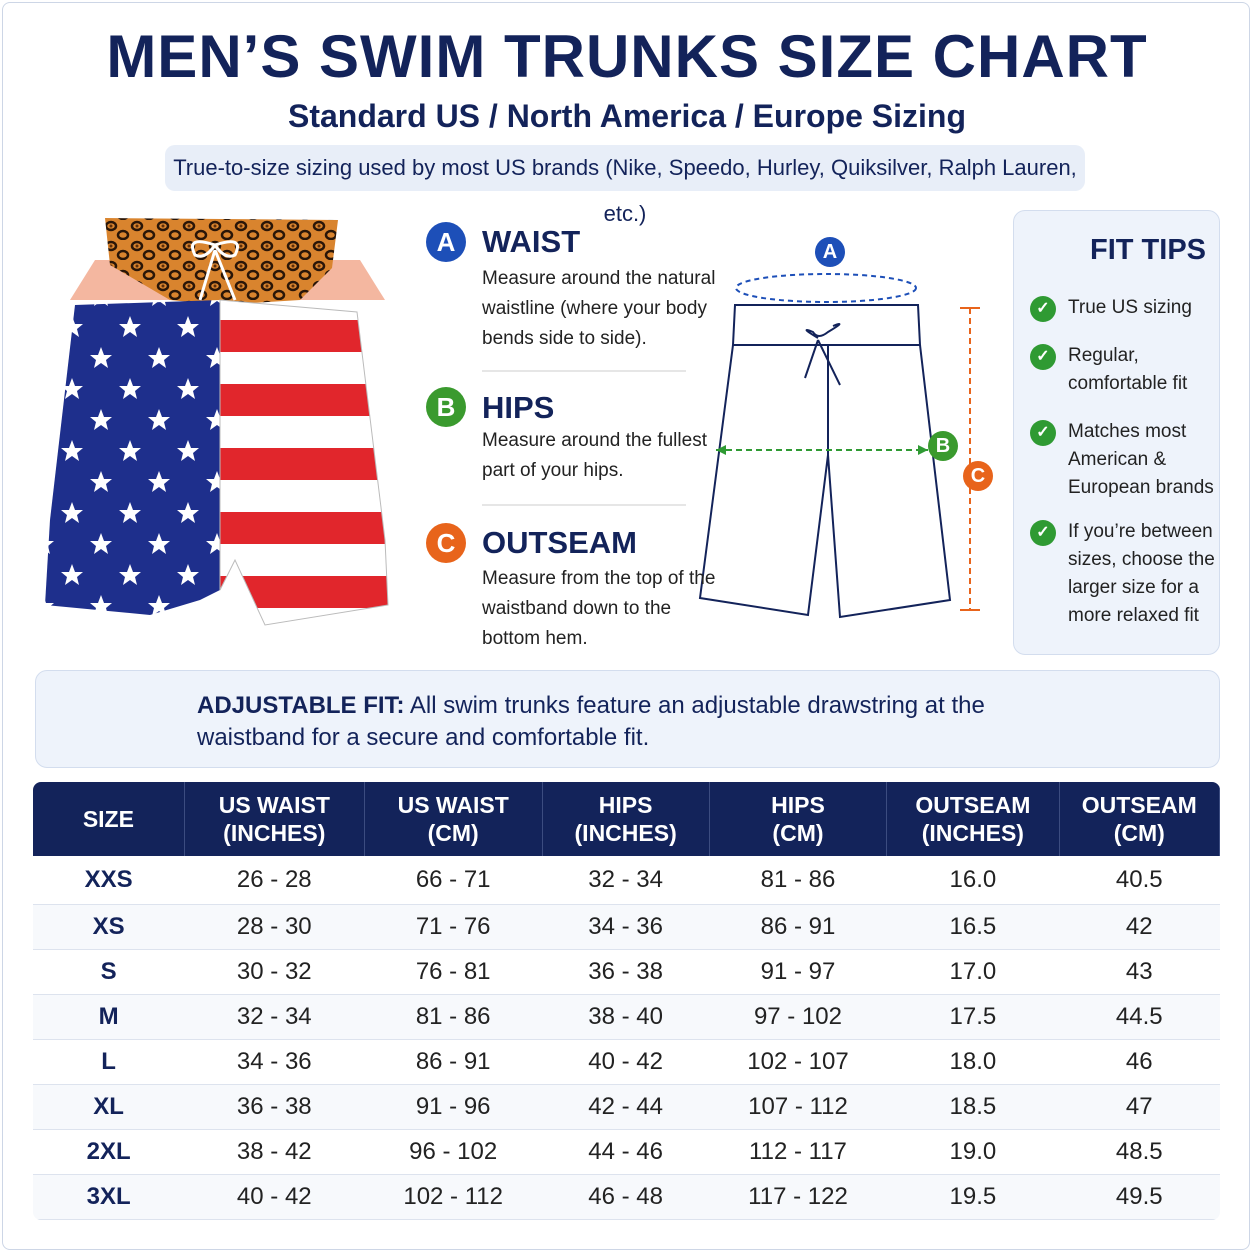  I want to click on table-cell: 46 - 48, so click(626, 1197).